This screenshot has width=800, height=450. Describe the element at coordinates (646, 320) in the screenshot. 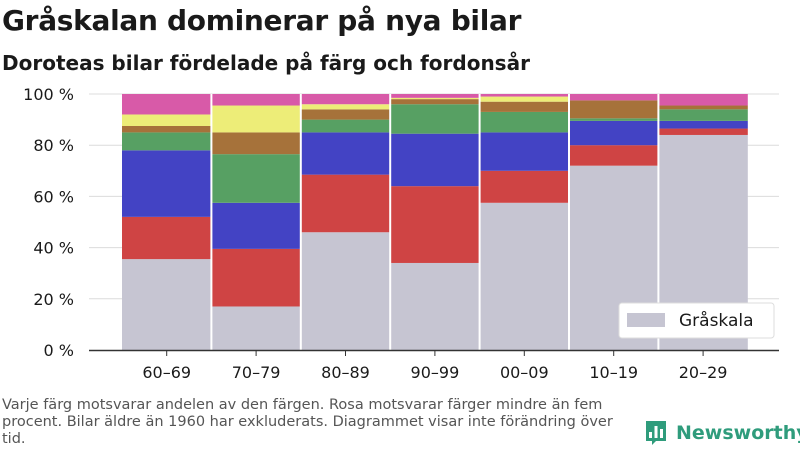

I see `legend-swatch` at that location.